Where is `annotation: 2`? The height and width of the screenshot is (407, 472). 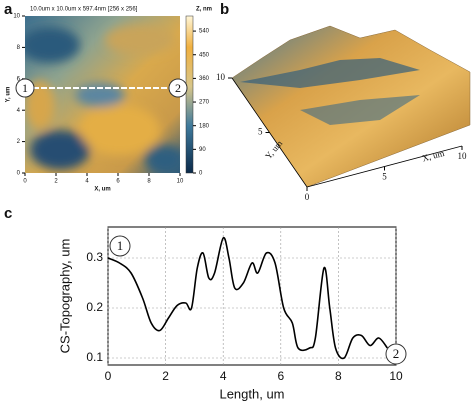
annotation: 2 is located at coordinates (396, 353).